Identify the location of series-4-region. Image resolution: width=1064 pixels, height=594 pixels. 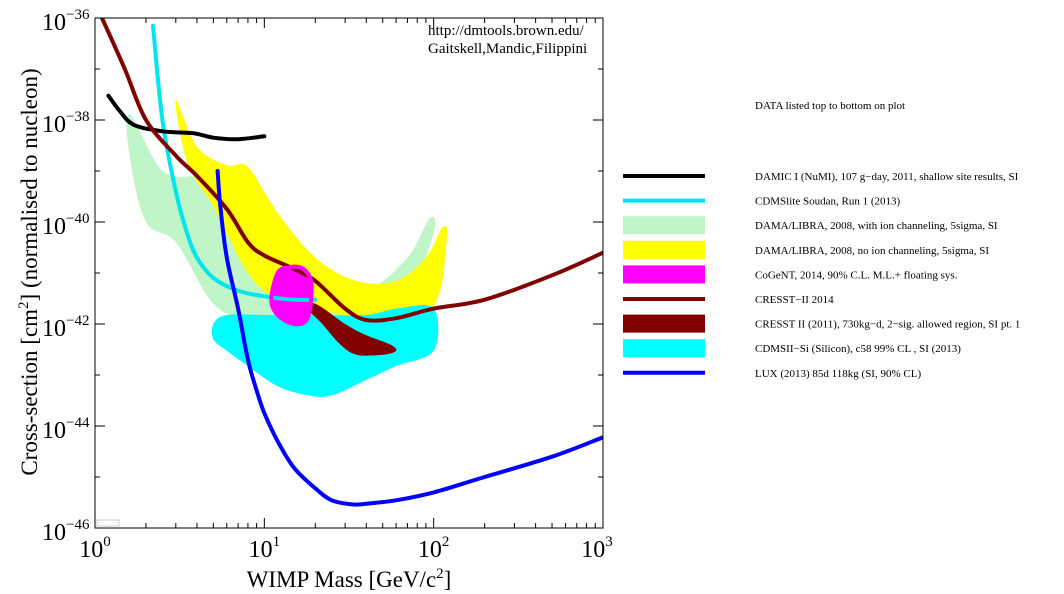
(291, 295).